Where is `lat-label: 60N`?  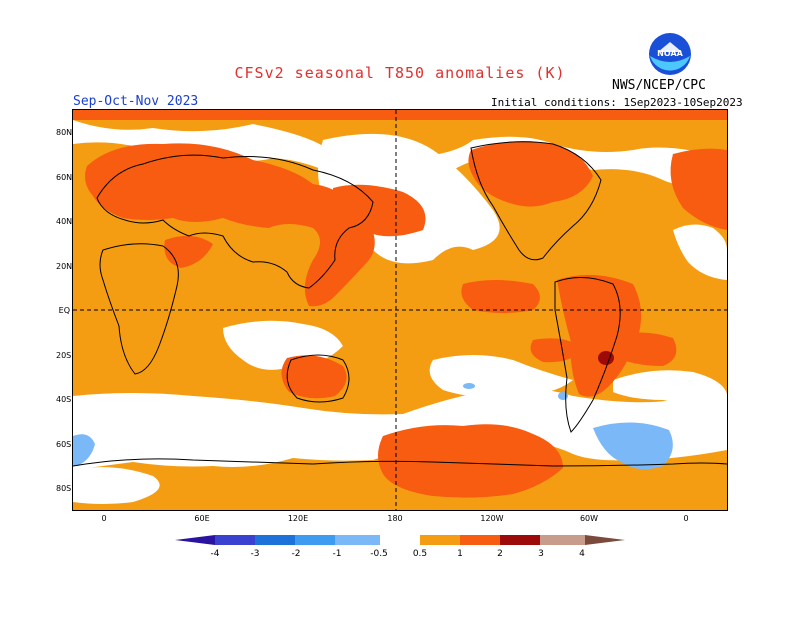 lat-label: 60N is located at coordinates (64, 177).